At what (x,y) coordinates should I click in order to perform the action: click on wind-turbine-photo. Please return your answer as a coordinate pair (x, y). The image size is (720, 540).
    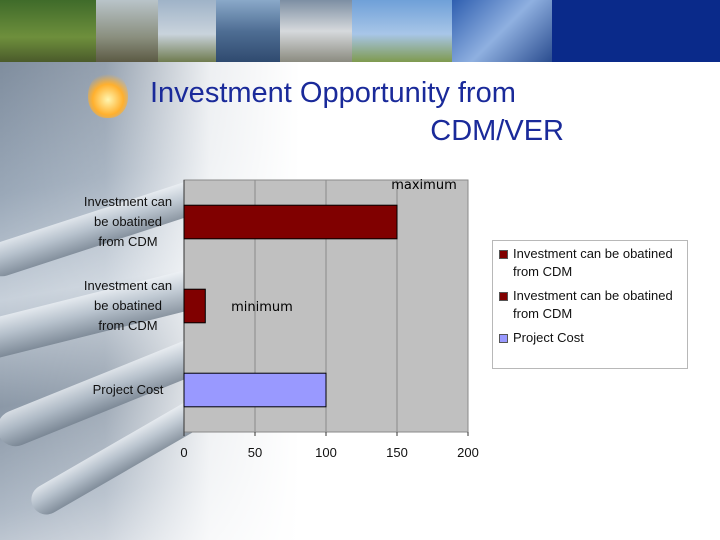
    Looking at the image, I should click on (402, 31).